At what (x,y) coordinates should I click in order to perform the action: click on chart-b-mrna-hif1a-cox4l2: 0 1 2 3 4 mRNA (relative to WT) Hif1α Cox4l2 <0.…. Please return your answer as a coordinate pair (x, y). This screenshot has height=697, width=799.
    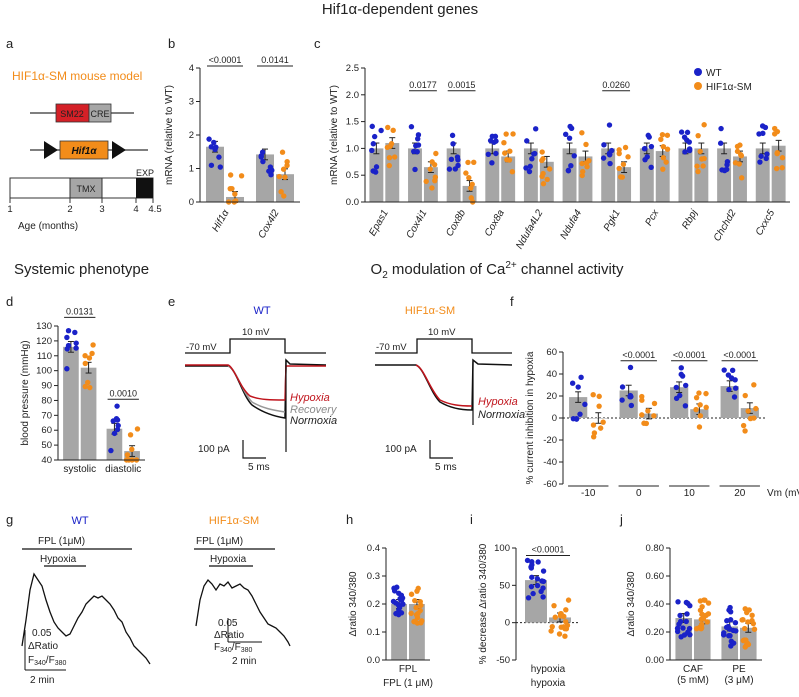
    Looking at the image, I should click on (232, 147).